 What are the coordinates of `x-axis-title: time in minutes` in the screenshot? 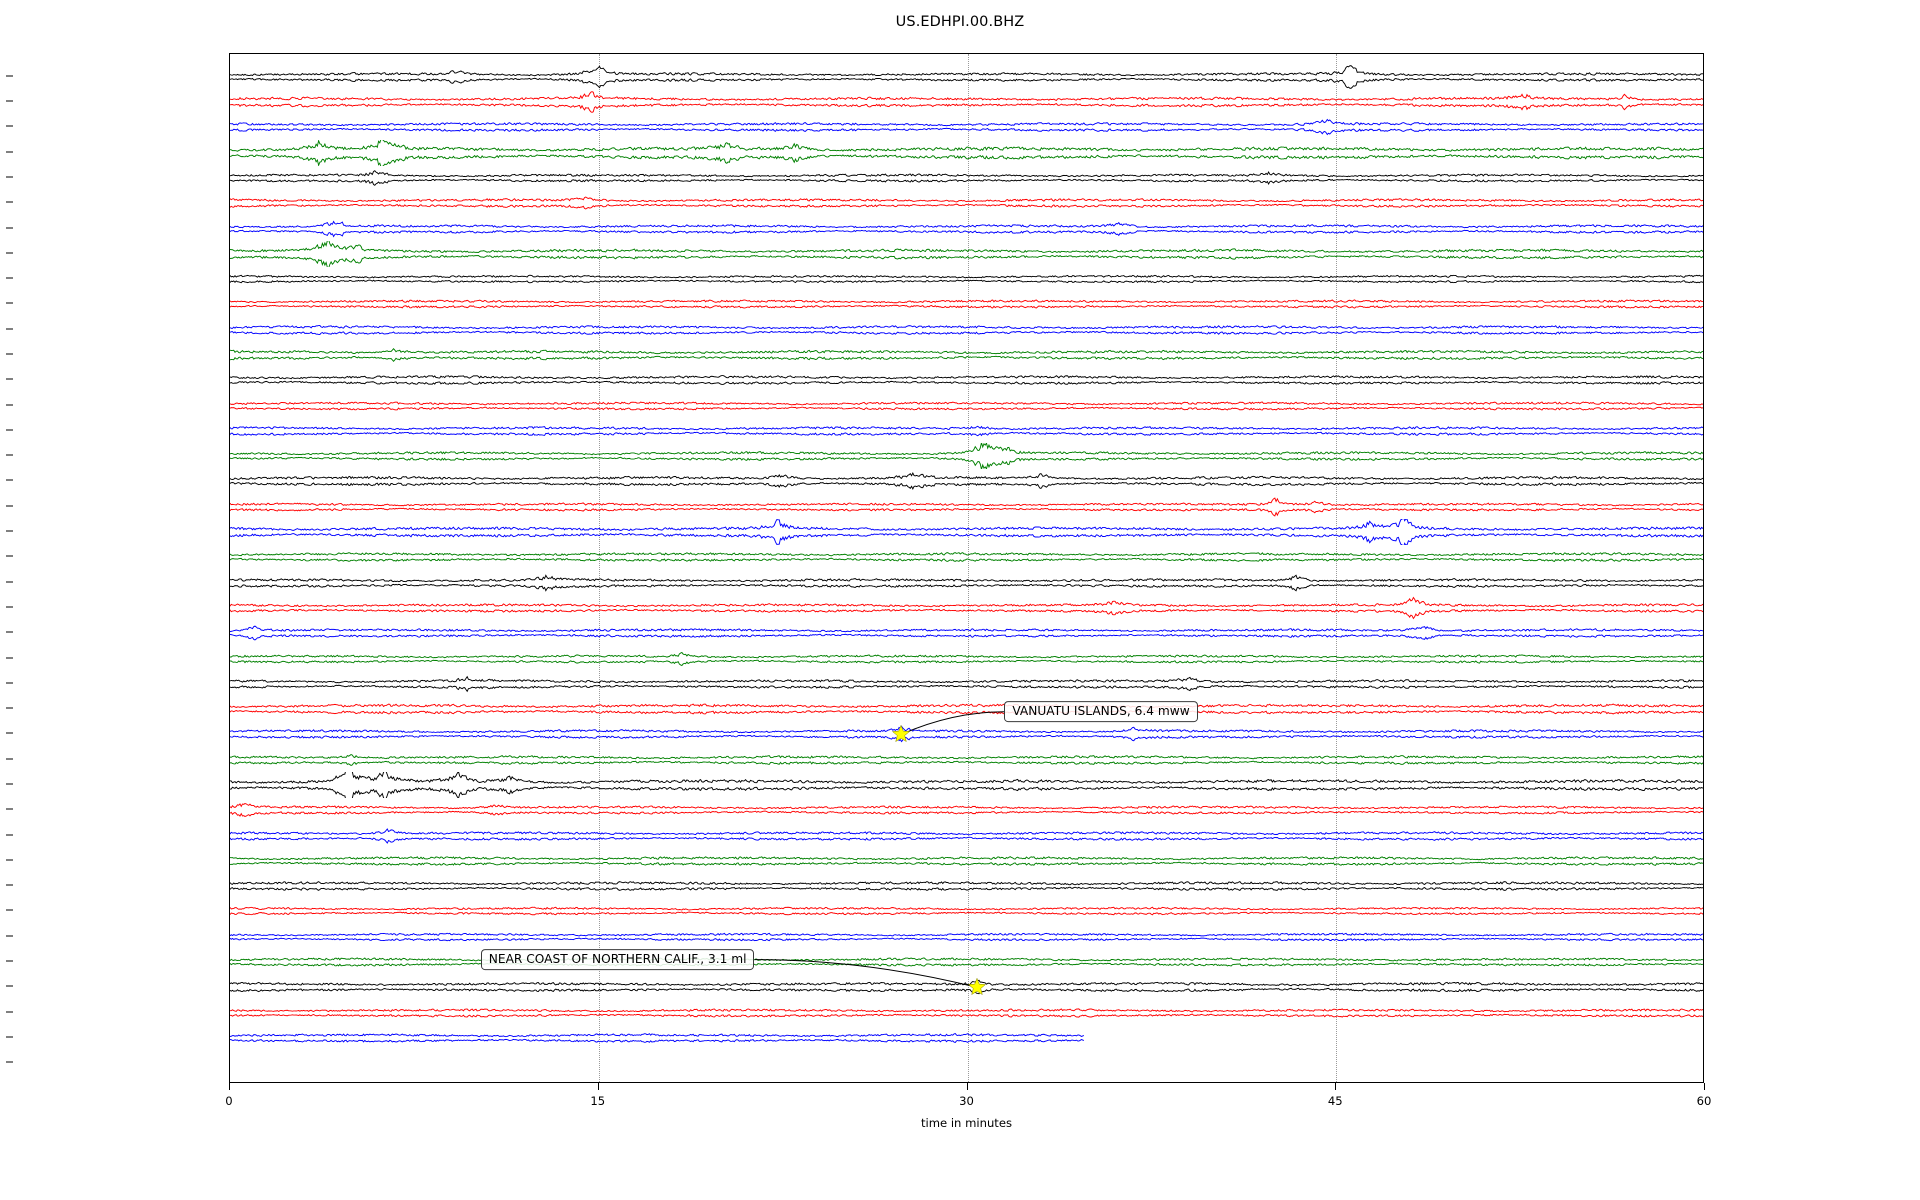 It's located at (966, 1123).